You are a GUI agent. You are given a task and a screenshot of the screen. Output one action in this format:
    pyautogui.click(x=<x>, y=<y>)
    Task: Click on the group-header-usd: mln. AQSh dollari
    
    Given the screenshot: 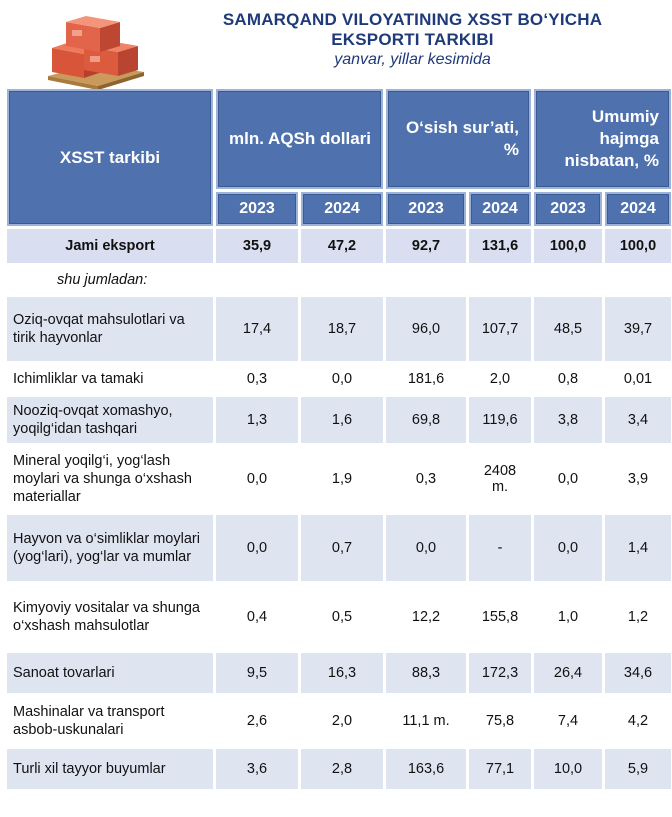 What is the action you would take?
    pyautogui.click(x=299, y=139)
    